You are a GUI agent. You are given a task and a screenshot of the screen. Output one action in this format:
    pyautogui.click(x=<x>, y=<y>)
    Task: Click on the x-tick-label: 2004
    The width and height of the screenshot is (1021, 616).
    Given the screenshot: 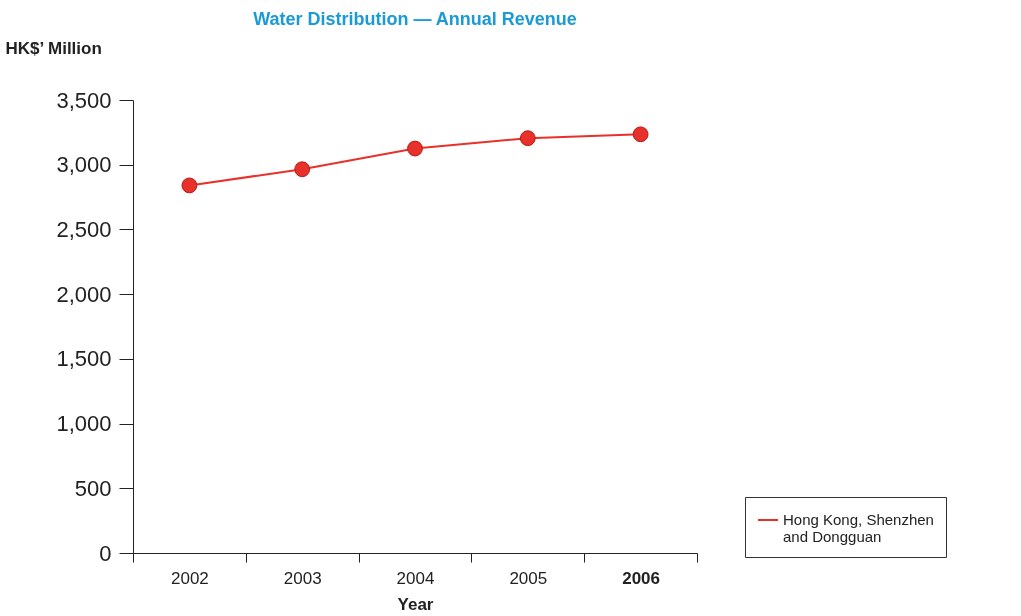 What is the action you would take?
    pyautogui.click(x=415, y=578)
    